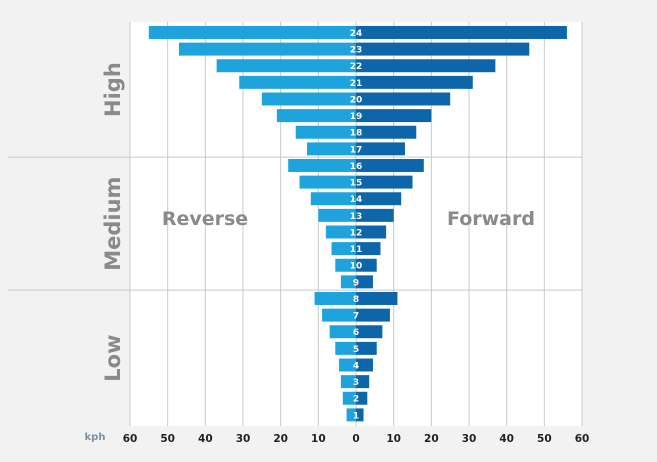  What do you see at coordinates (205, 219) in the screenshot?
I see `reverse-annotation: Reverse` at bounding box center [205, 219].